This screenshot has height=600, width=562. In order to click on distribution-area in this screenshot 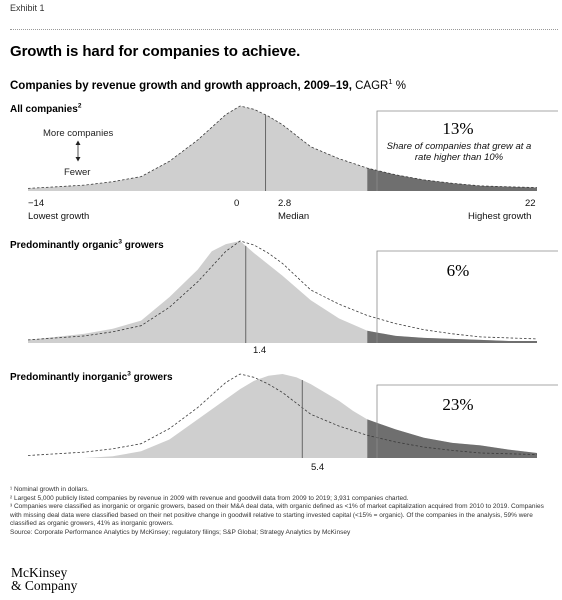, I will do `click(282, 148)`.